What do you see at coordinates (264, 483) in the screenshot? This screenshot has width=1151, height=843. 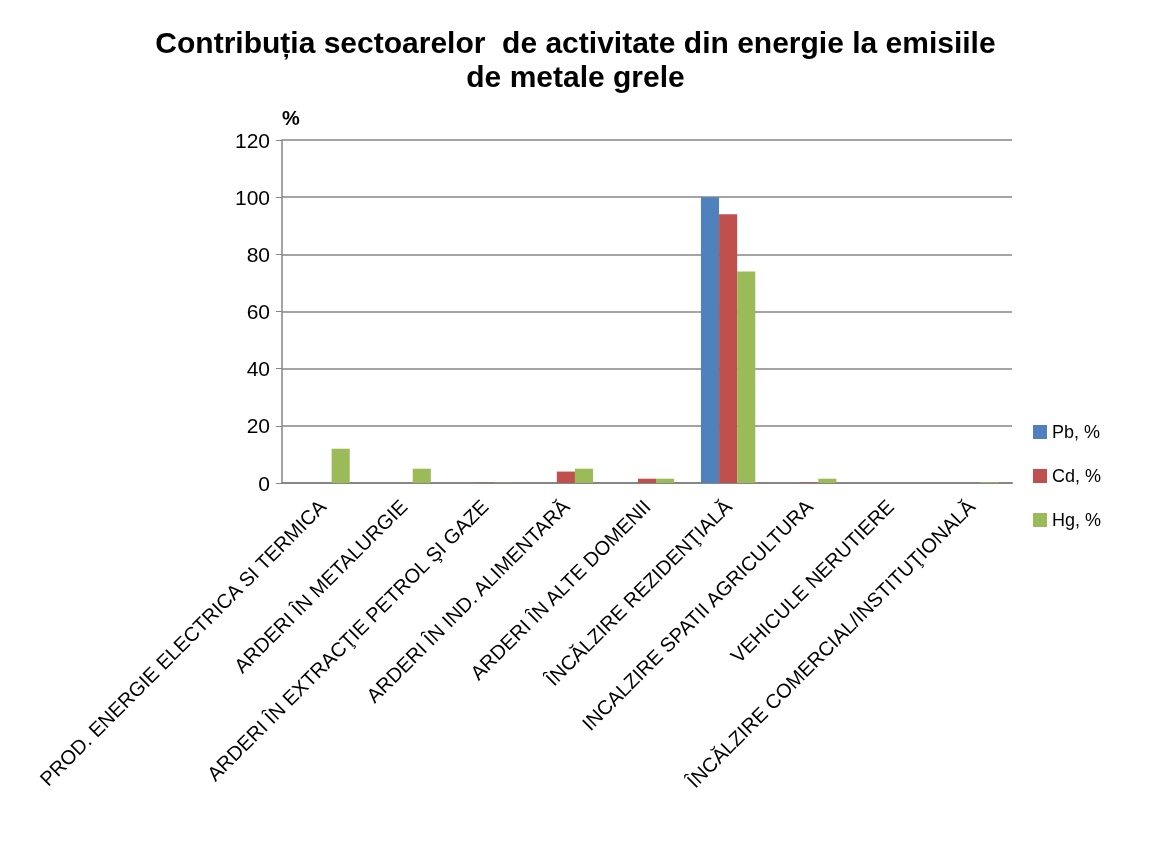 I see `y-tick-label: 0` at bounding box center [264, 483].